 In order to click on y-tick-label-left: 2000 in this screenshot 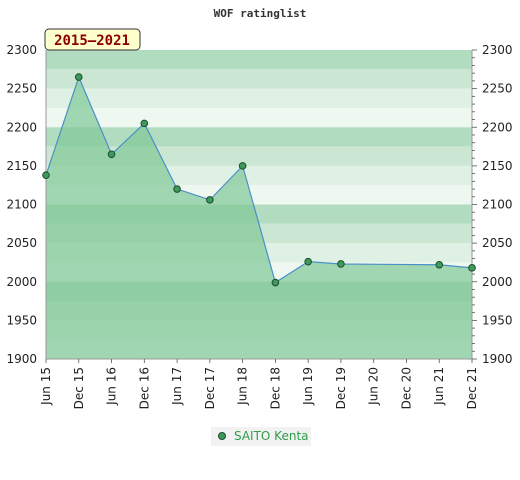, I will do `click(21, 282)`.